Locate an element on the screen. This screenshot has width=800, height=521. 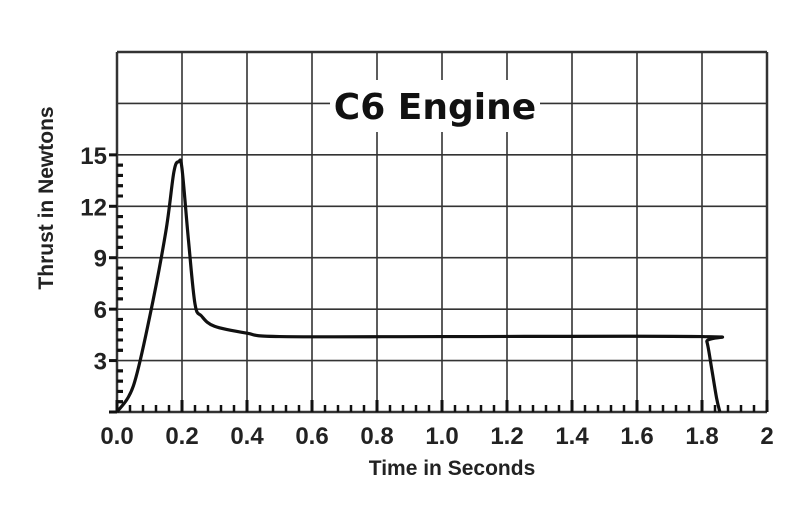
x-tick-label: 1.6 is located at coordinates (636, 436).